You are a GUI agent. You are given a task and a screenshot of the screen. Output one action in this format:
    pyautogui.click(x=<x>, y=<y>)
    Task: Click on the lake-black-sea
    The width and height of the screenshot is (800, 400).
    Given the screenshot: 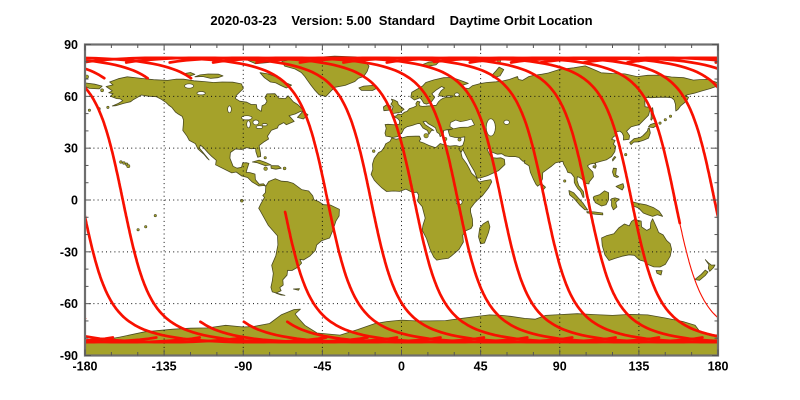 What is the action you would take?
    pyautogui.click(x=462, y=124)
    